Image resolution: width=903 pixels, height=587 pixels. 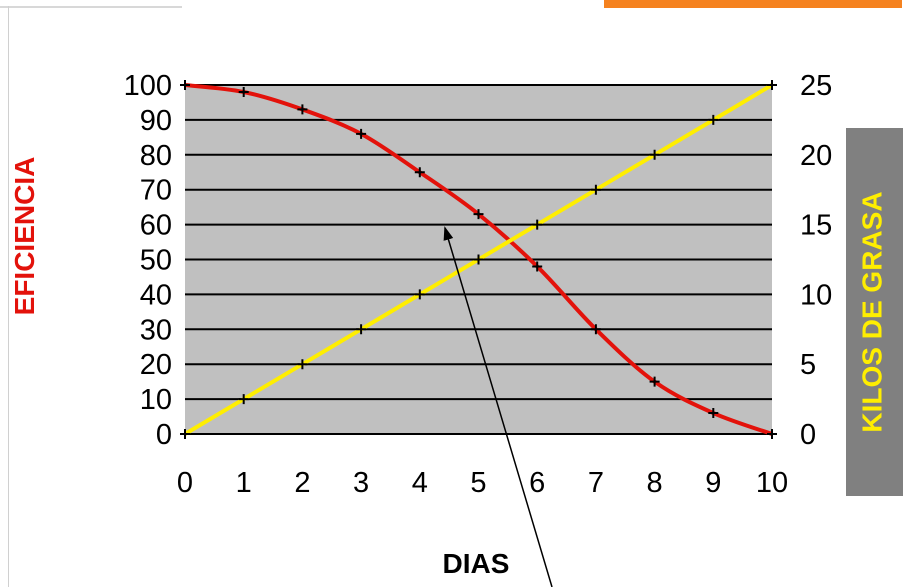 What do you see at coordinates (420, 483) in the screenshot?
I see `x-tick-label: 4` at bounding box center [420, 483].